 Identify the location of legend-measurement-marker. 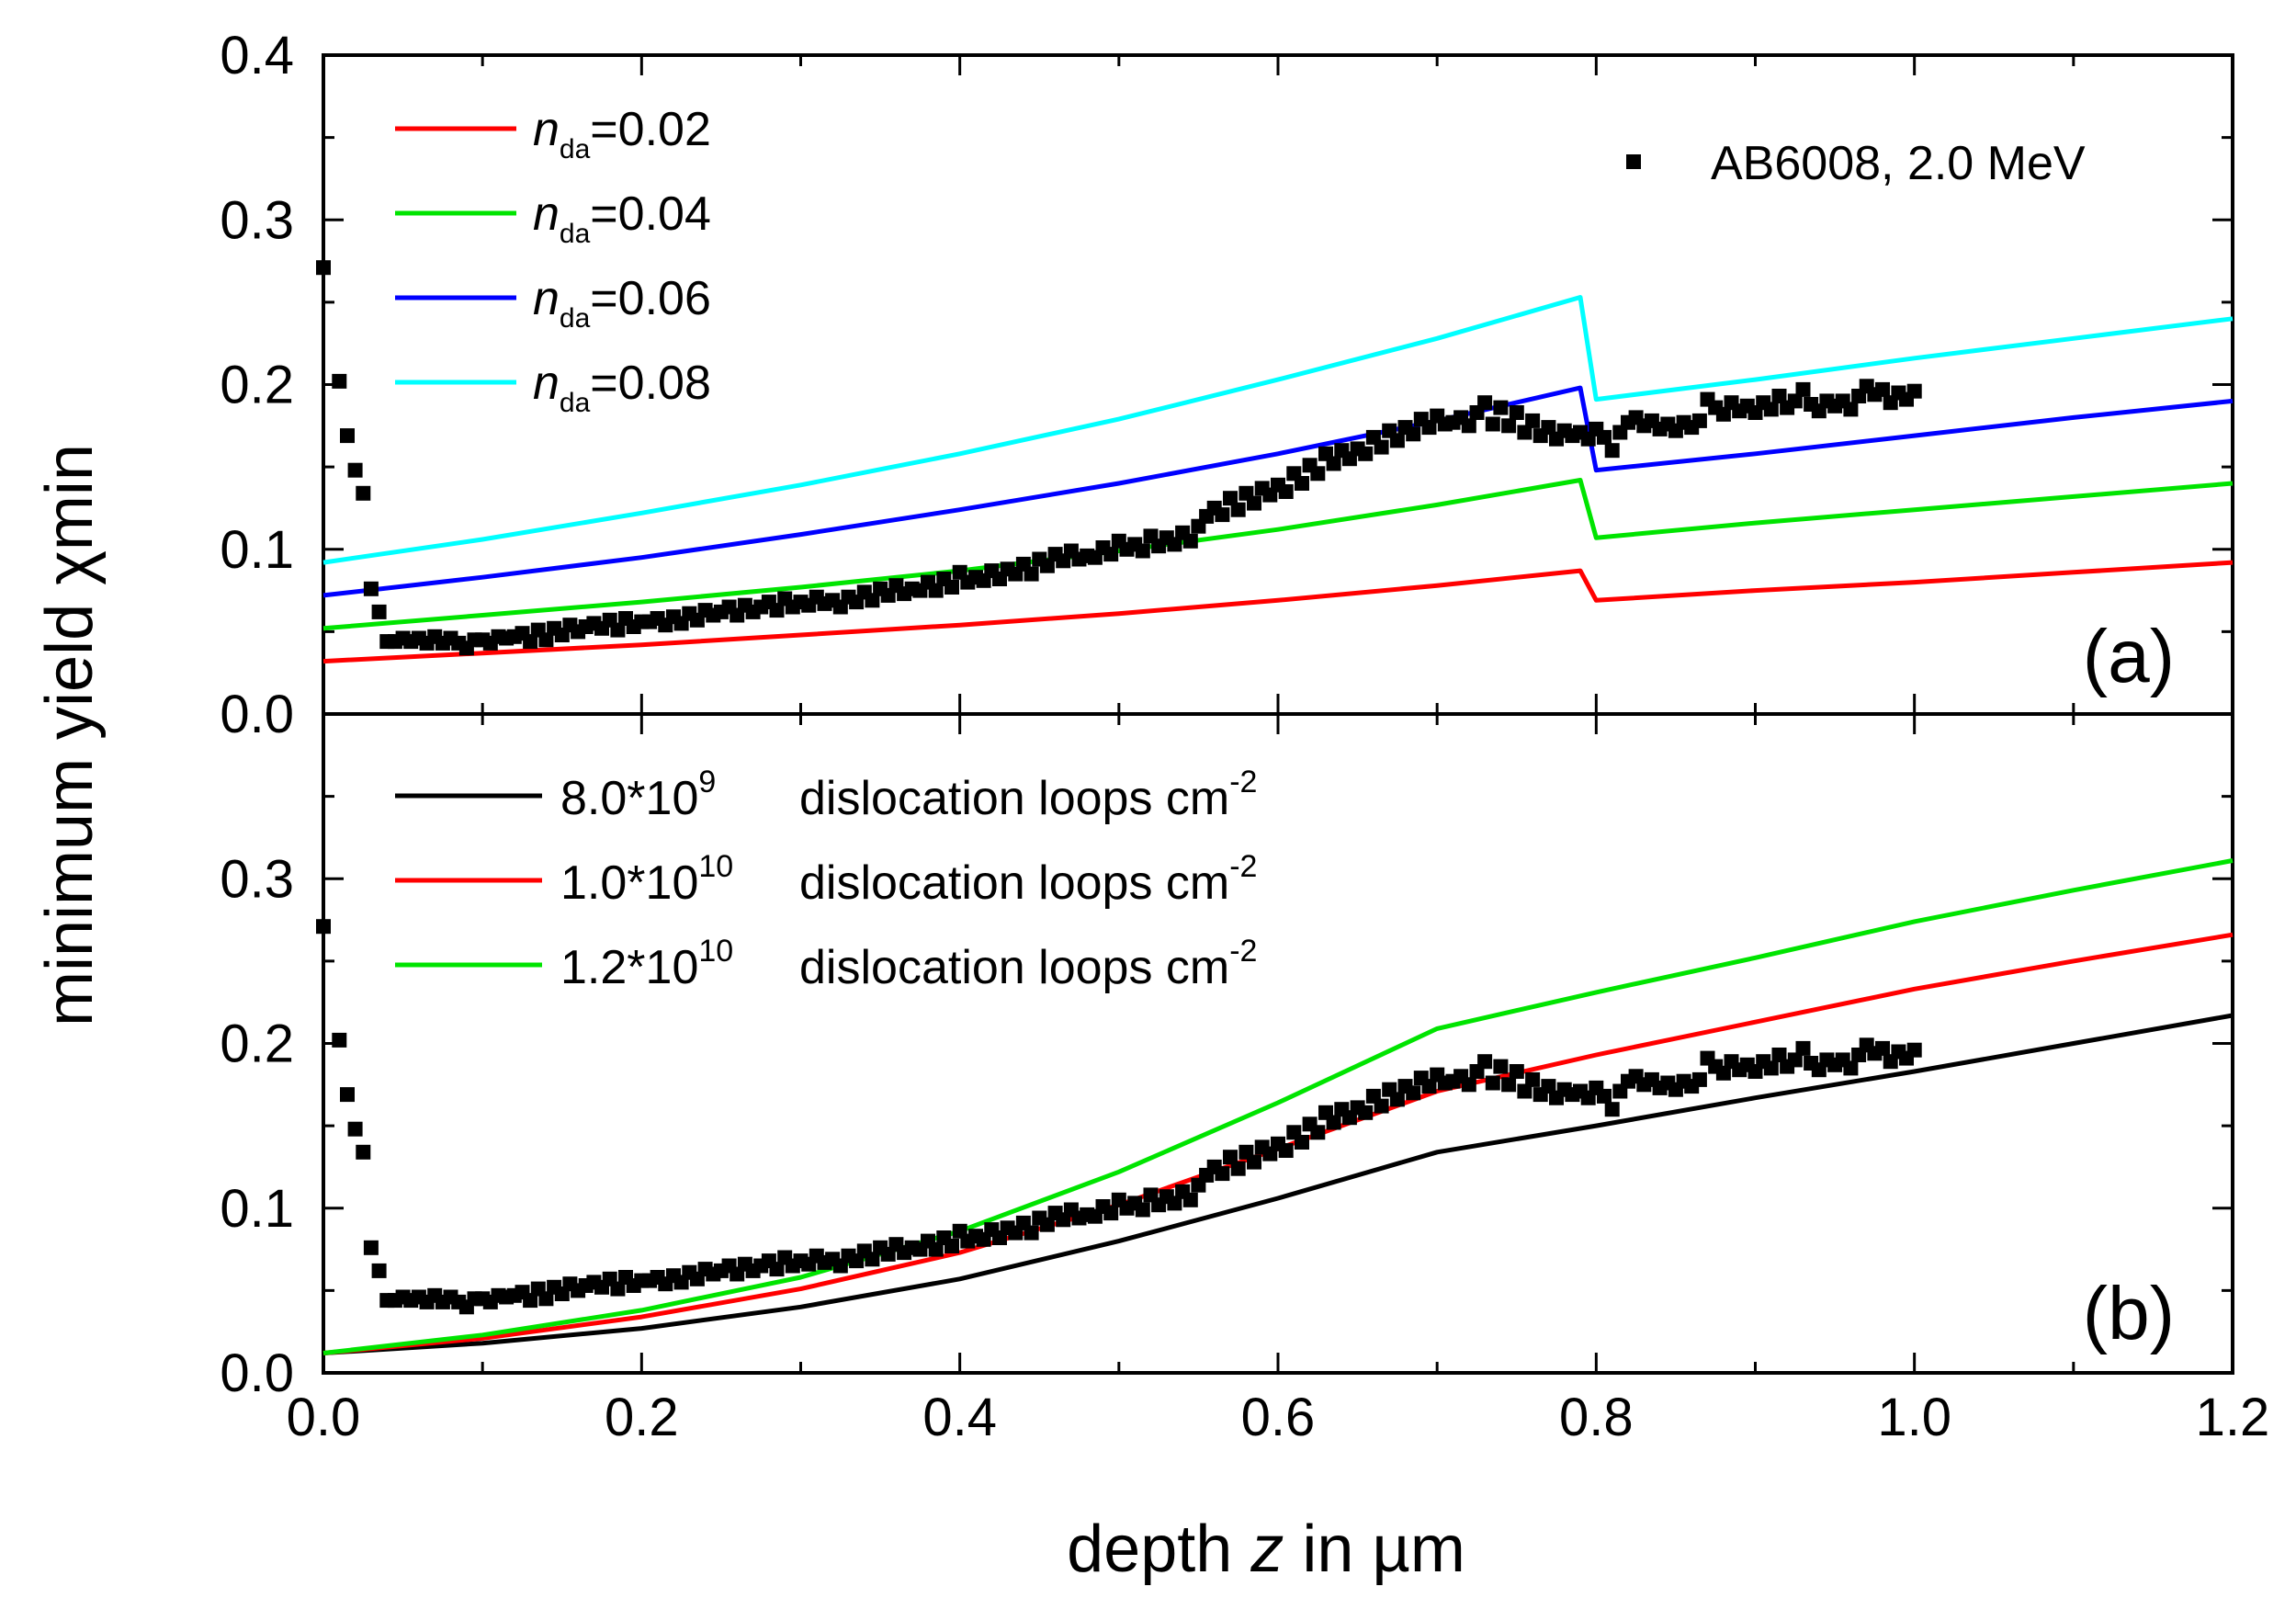
(1633, 161).